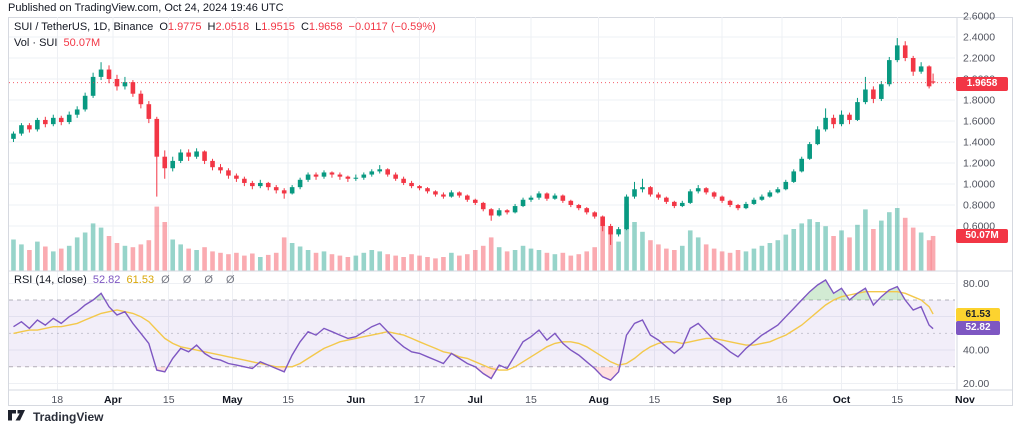 The image size is (1024, 431). I want to click on time-tick-label: Jul, so click(475, 400).